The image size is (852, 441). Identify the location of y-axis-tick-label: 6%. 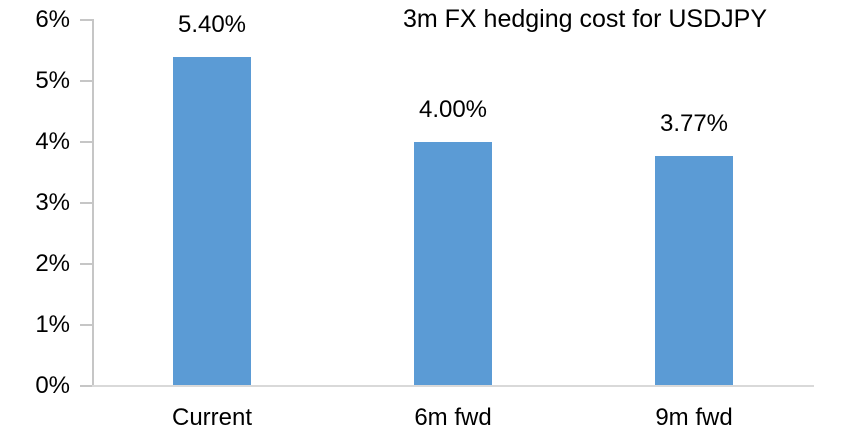
(52, 19).